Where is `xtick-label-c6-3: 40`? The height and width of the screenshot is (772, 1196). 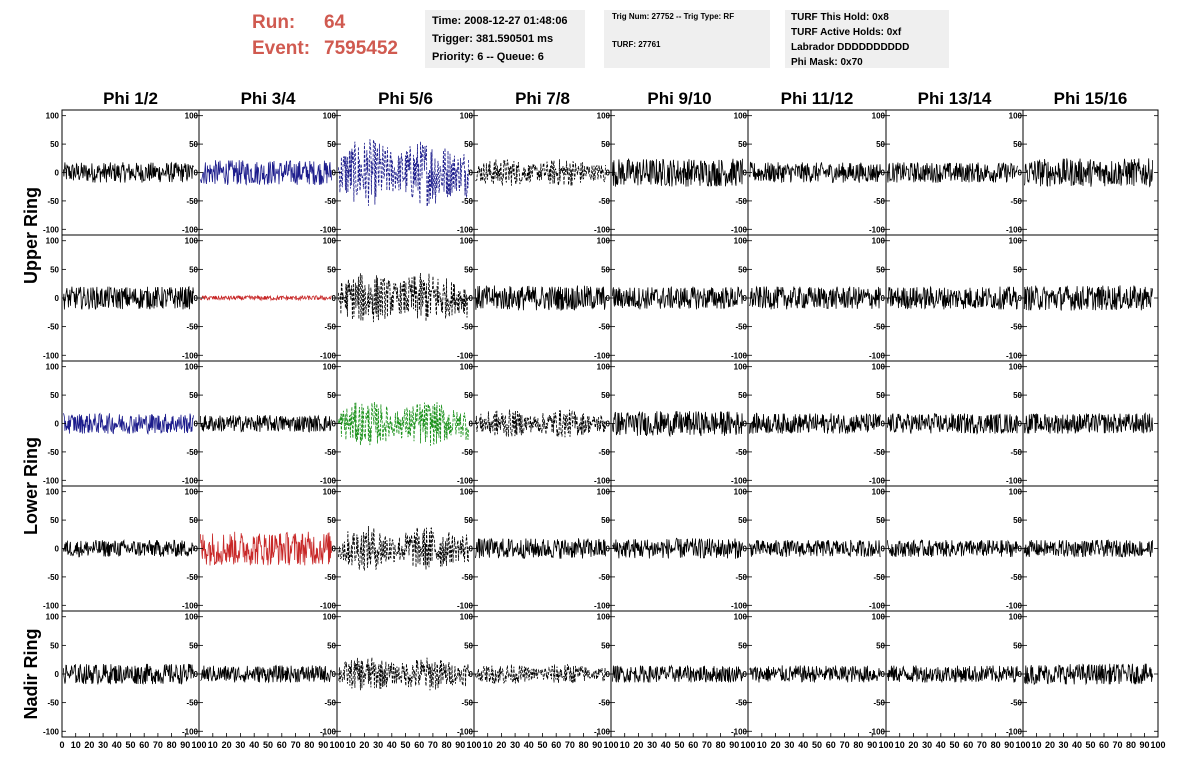 xtick-label-c6-3: 40 is located at coordinates (803, 745).